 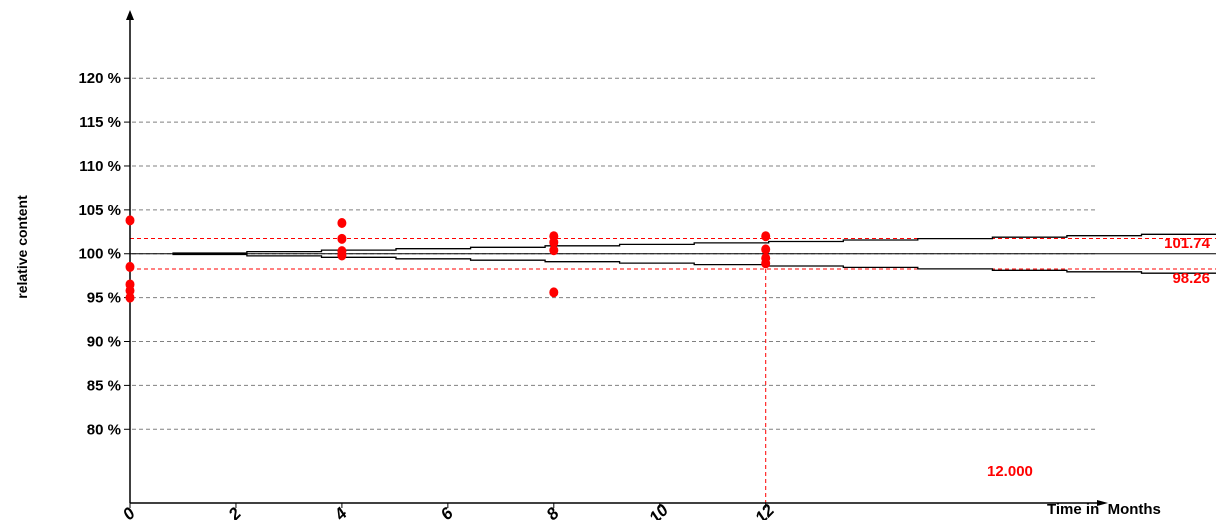 I want to click on y-tick-label: 80 %, so click(x=104, y=429).